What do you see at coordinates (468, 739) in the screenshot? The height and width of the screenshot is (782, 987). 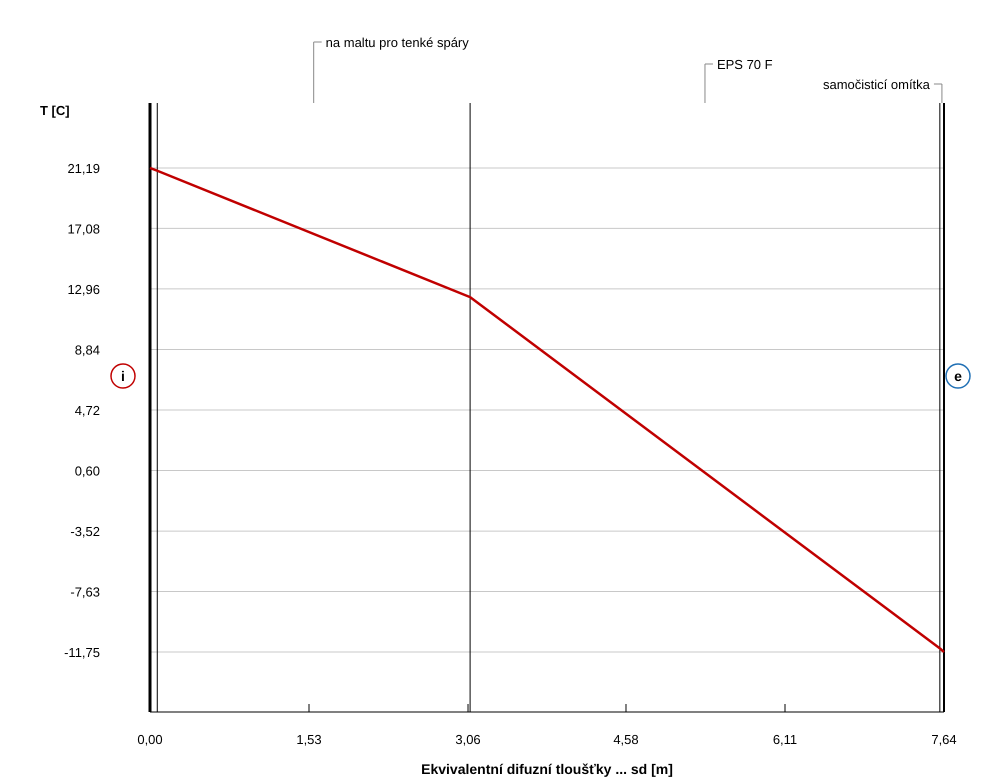 I see `x-tick-label: 3,06` at bounding box center [468, 739].